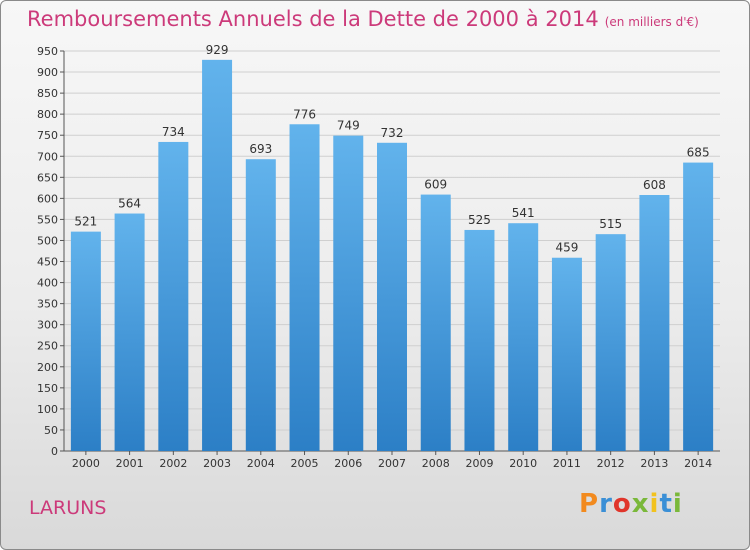 Image resolution: width=750 pixels, height=550 pixels. Describe the element at coordinates (51, 430) in the screenshot. I see `y-tick-label: 50` at that location.